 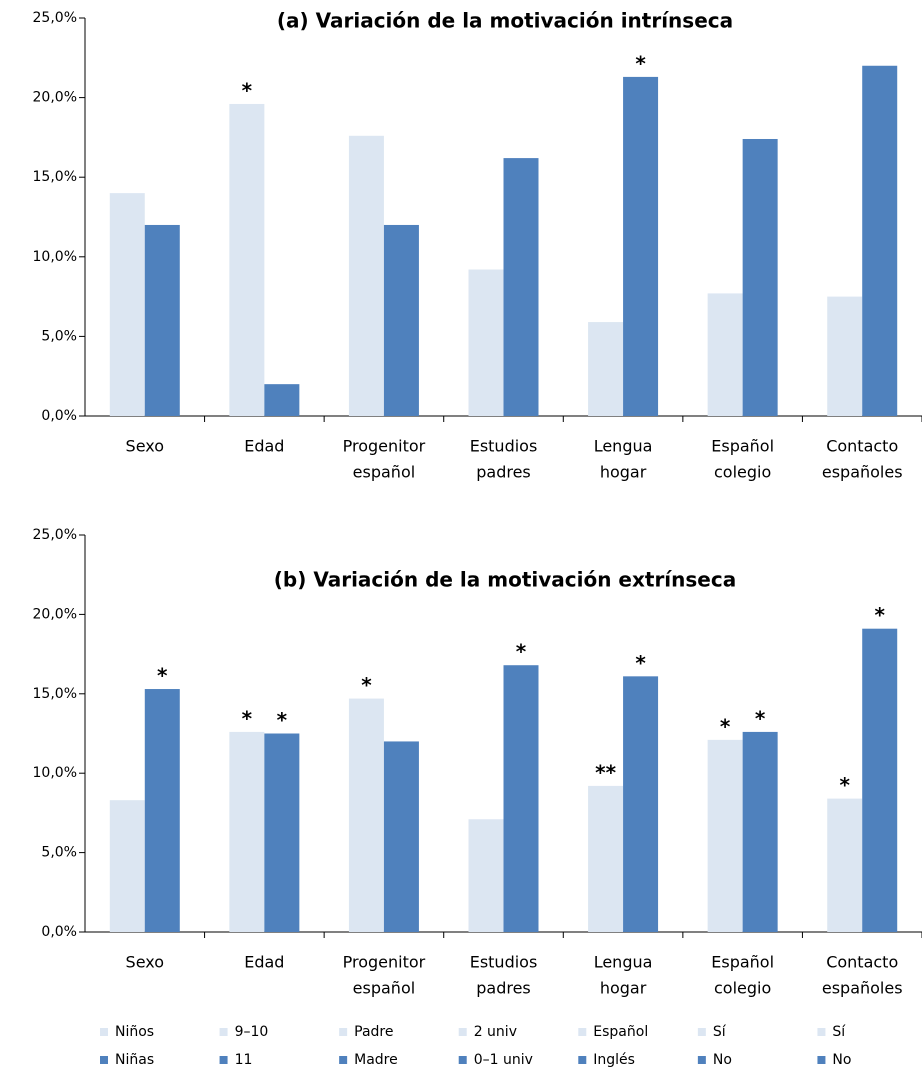 What do you see at coordinates (742, 446) in the screenshot?
I see `x-tick-label: Español` at bounding box center [742, 446].